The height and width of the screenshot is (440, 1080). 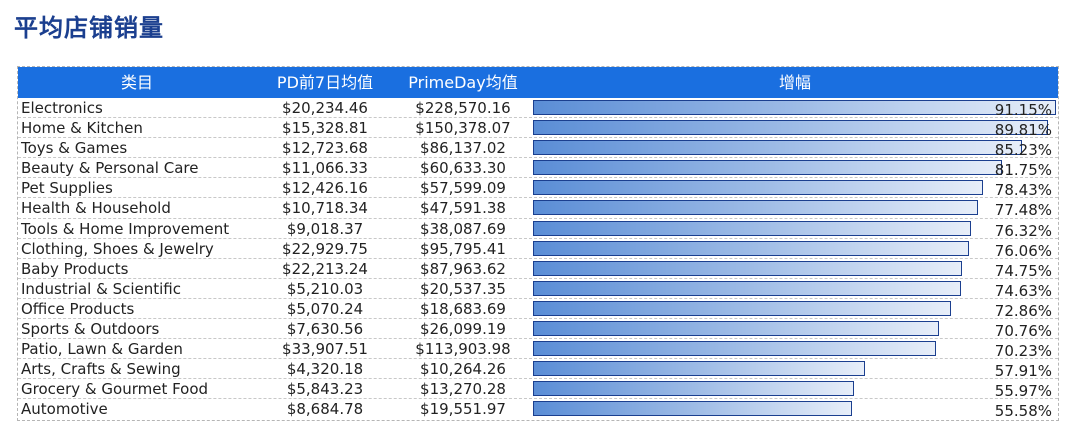 I want to click on prime-avg-cell: $38,087.69, so click(x=463, y=228).